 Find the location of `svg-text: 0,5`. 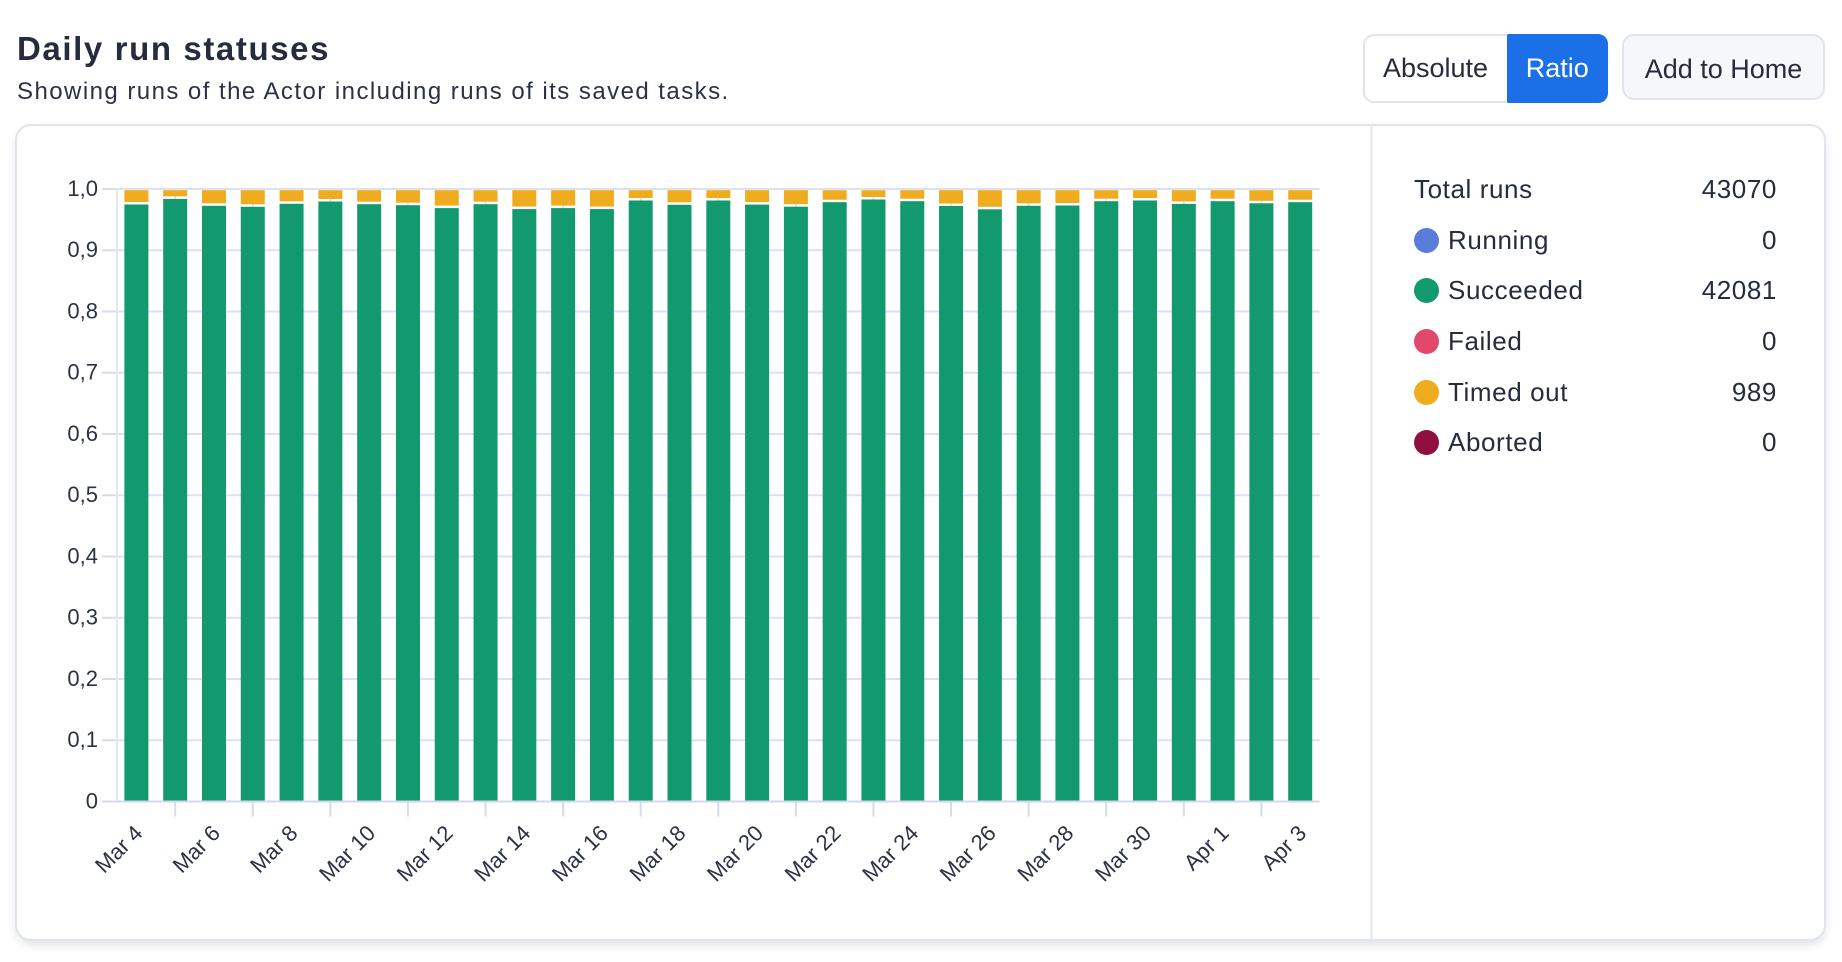

svg-text: 0,5 is located at coordinates (82, 494).